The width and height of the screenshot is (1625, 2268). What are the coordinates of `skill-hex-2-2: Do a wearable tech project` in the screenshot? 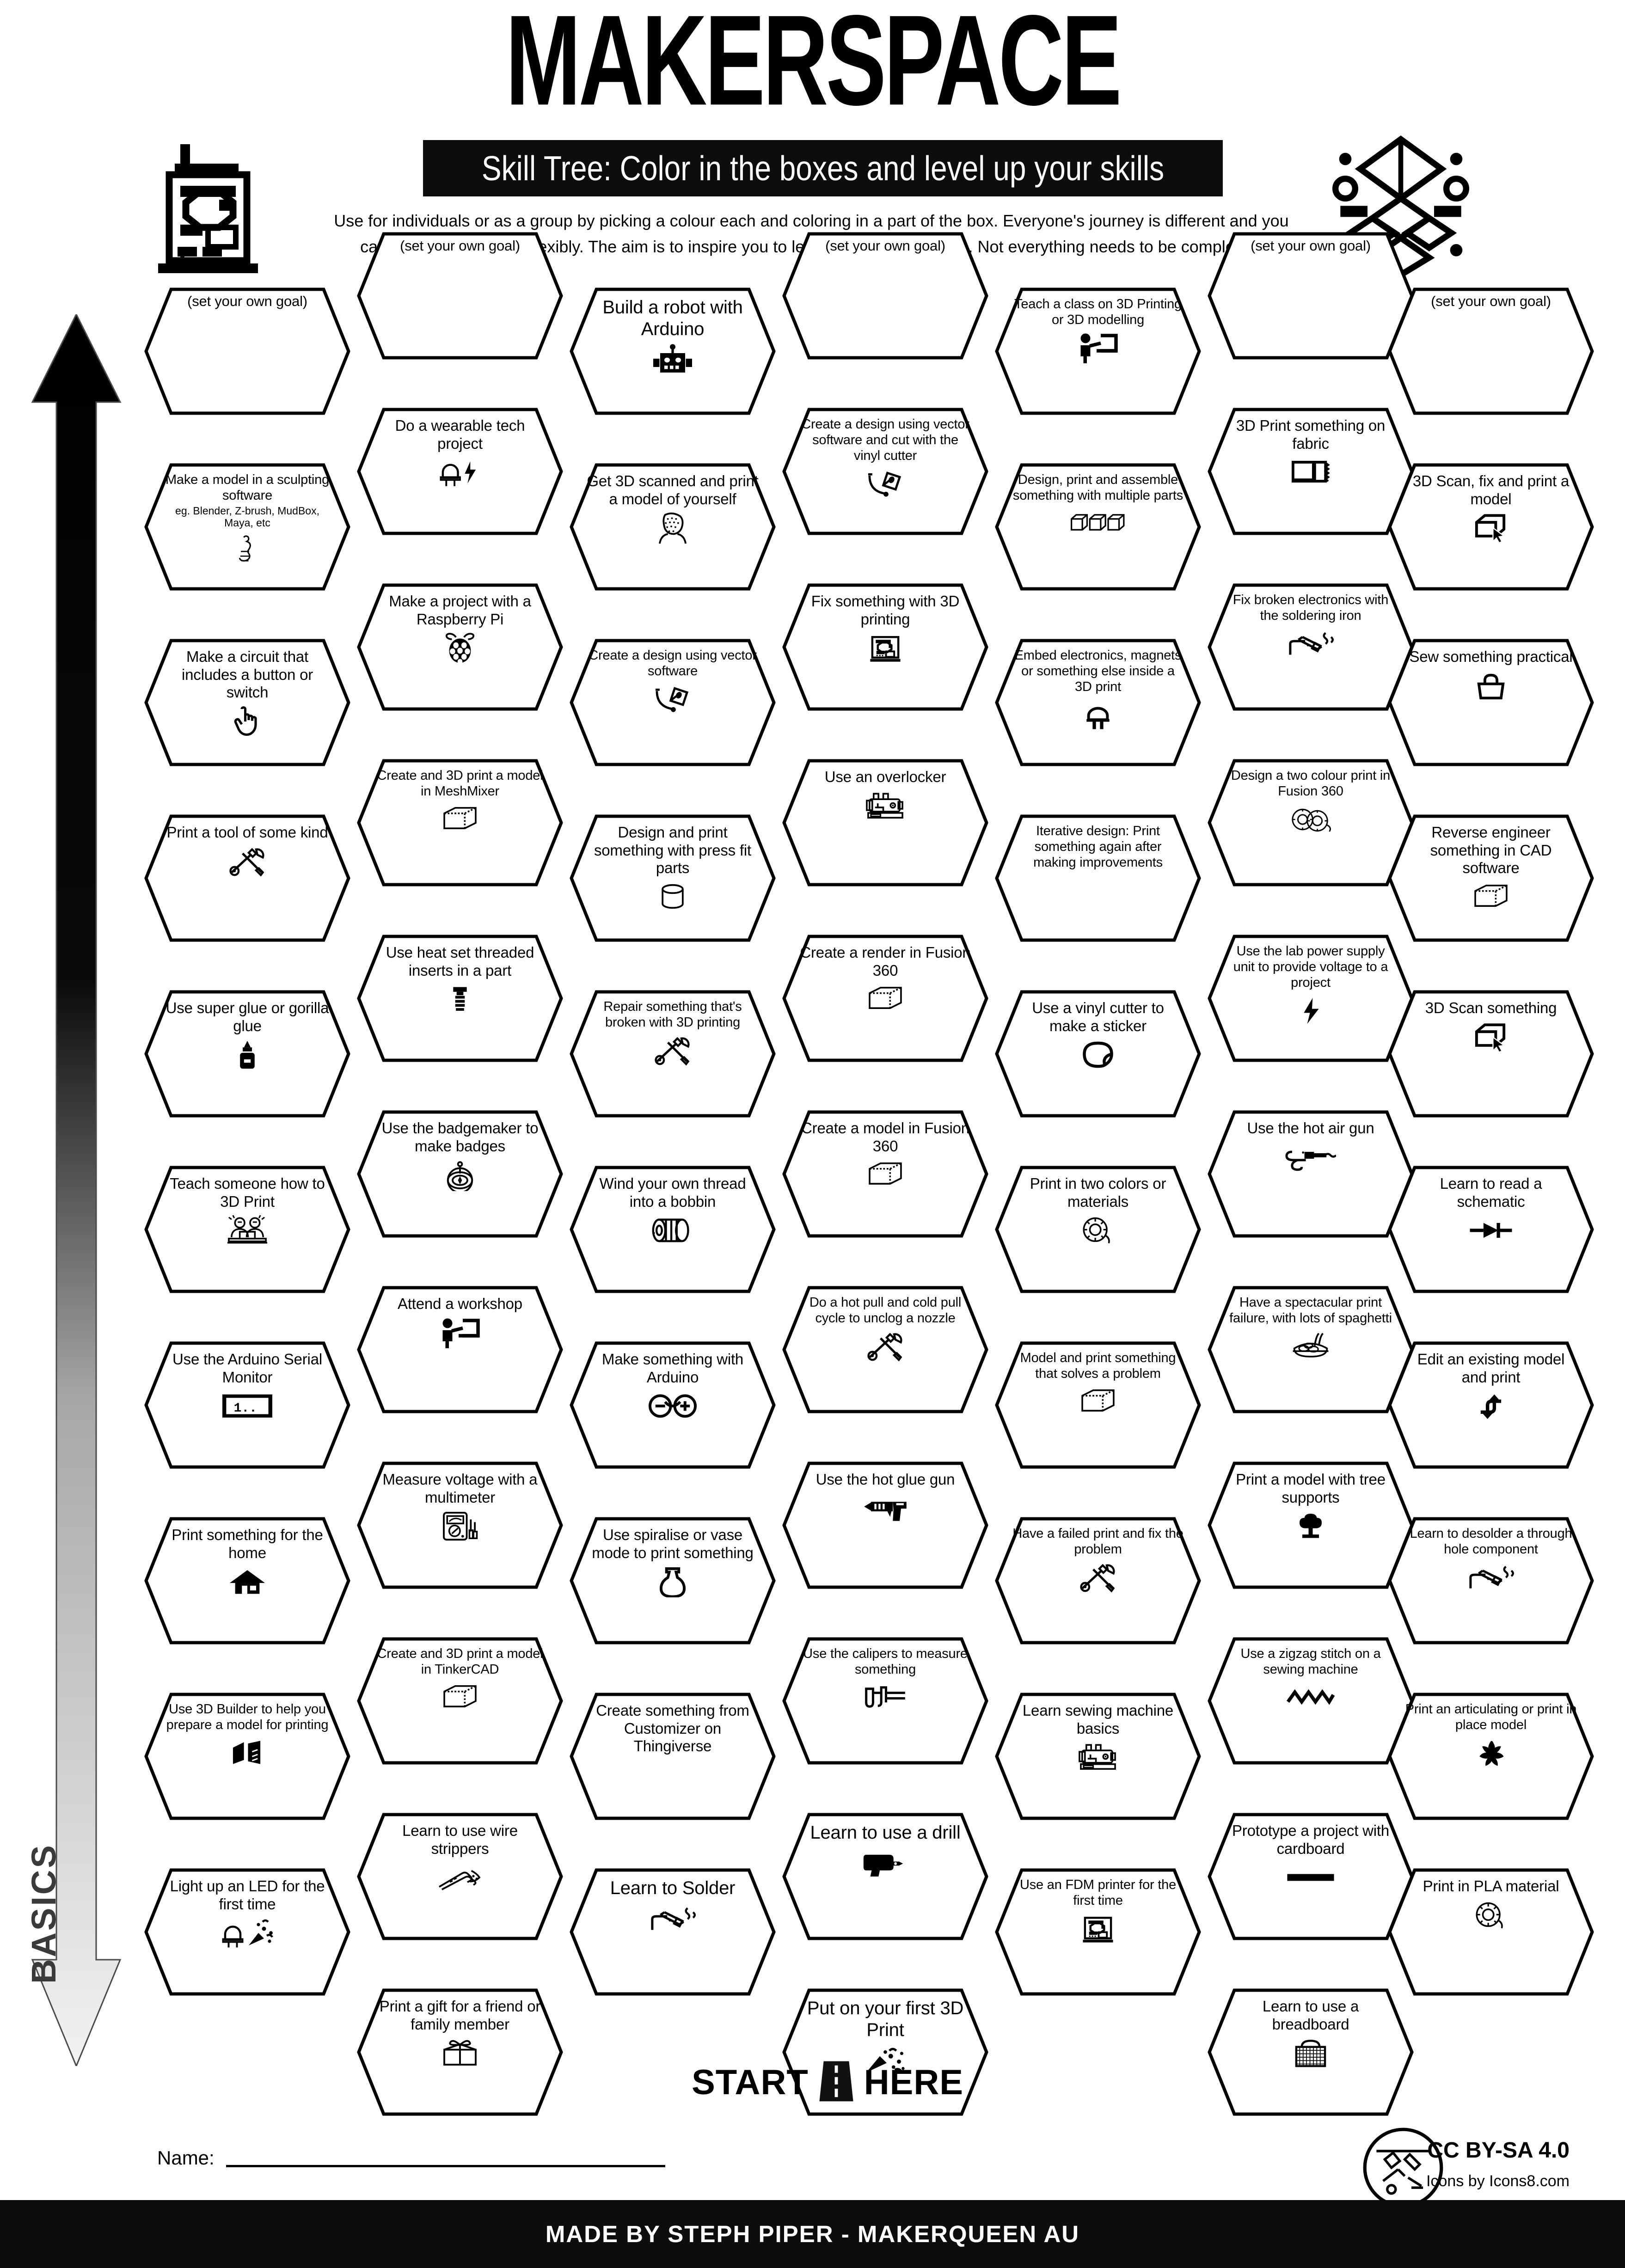 It's located at (460, 472).